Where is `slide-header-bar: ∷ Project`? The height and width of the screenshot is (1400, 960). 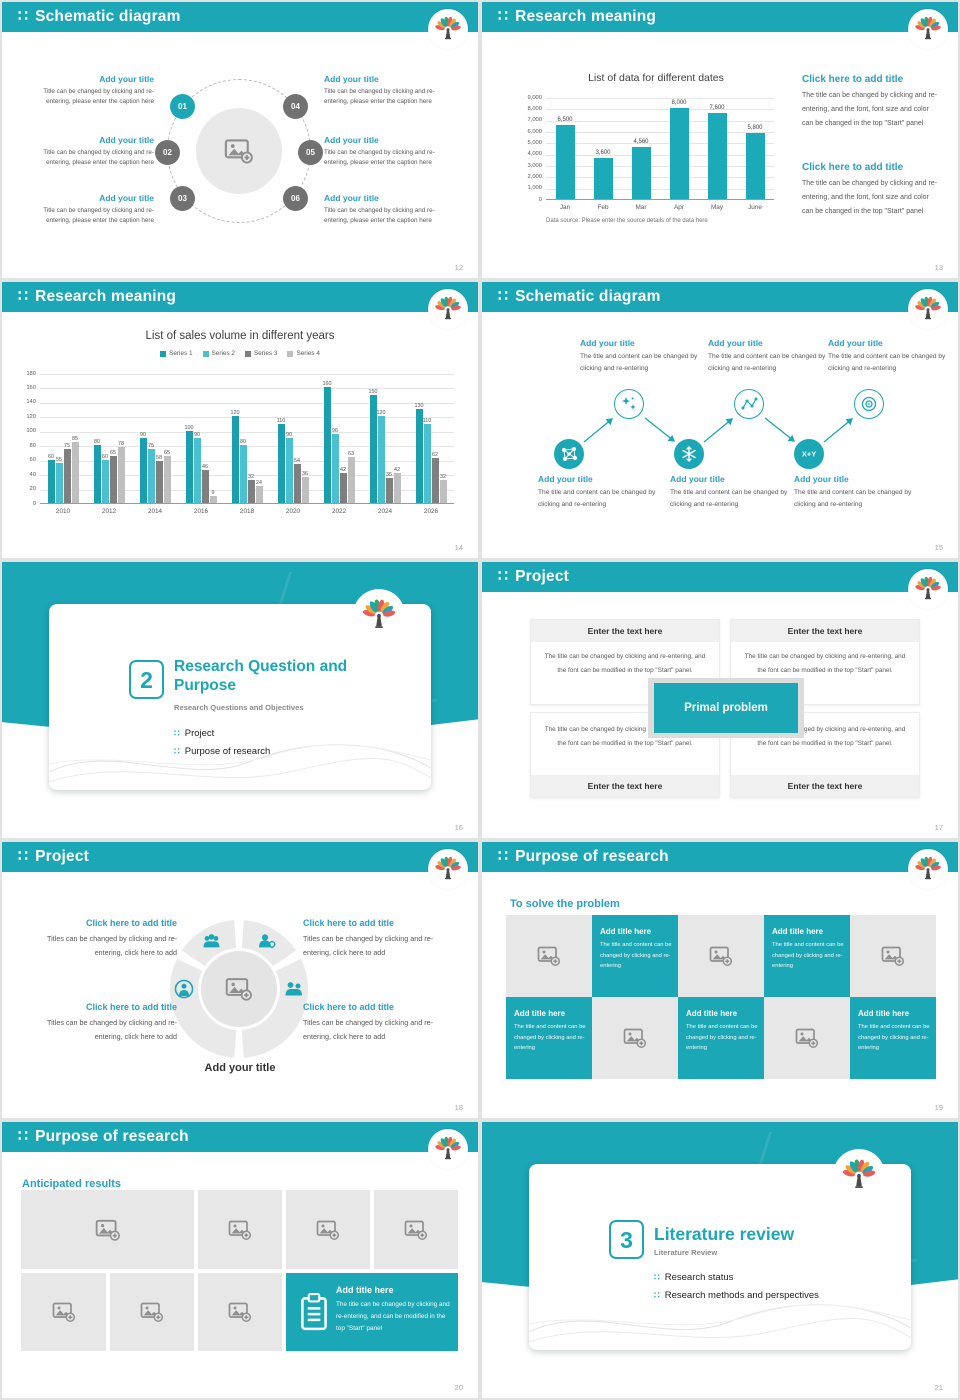
slide-header-bar: ∷ Project is located at coordinates (720, 577).